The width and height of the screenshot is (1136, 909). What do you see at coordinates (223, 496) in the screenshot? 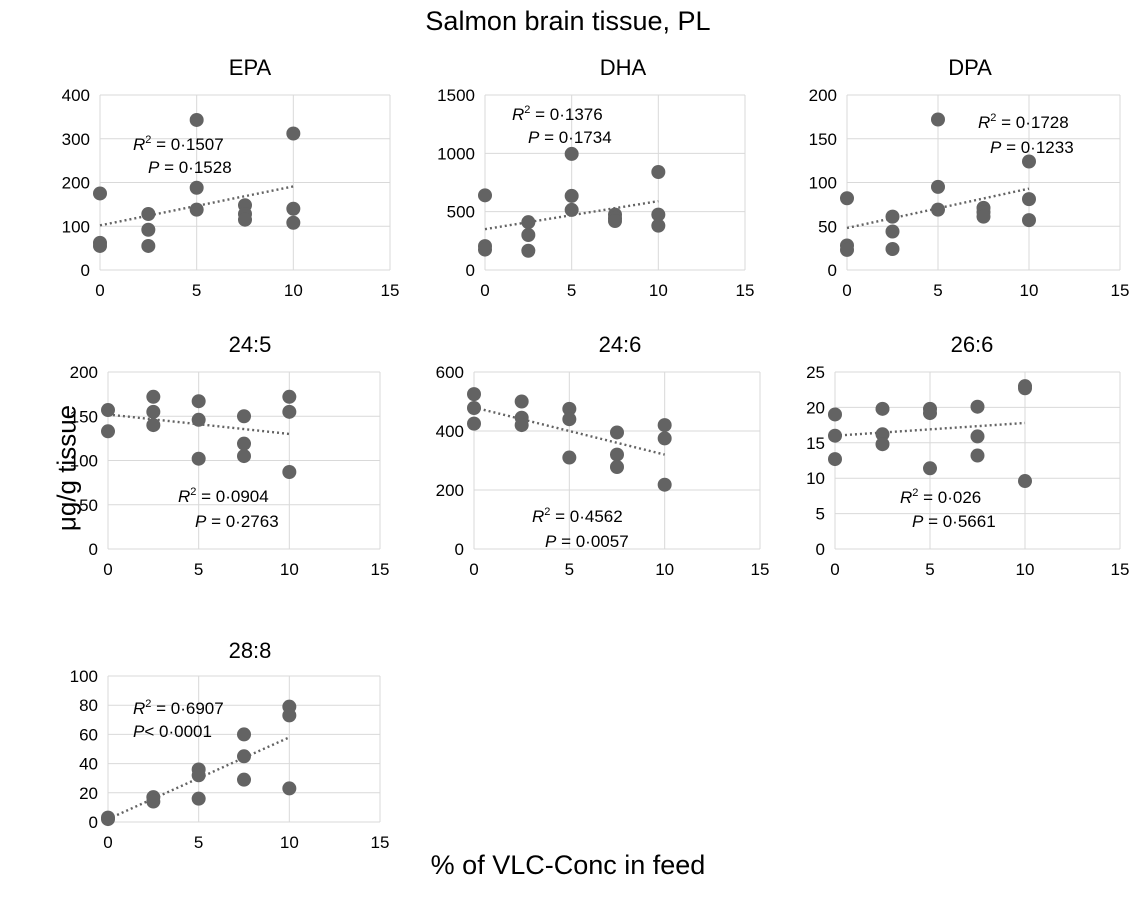
I see `r-squared-annotation: R2 = 0·0904` at bounding box center [223, 496].